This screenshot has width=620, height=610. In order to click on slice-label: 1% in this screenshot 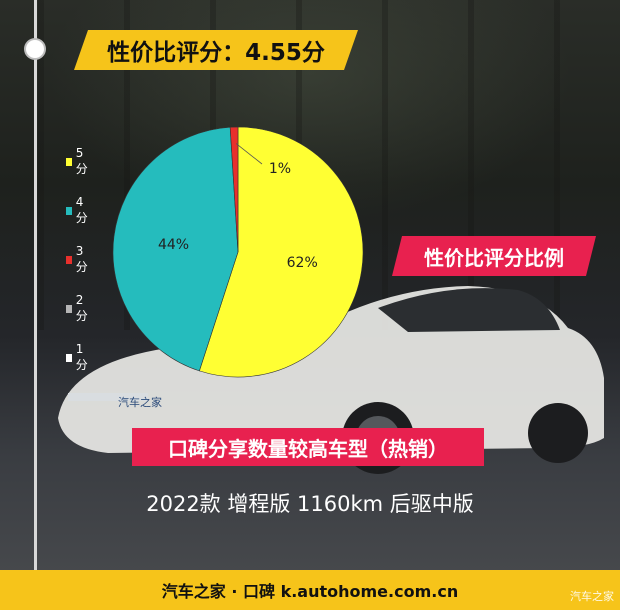, I will do `click(280, 169)`.